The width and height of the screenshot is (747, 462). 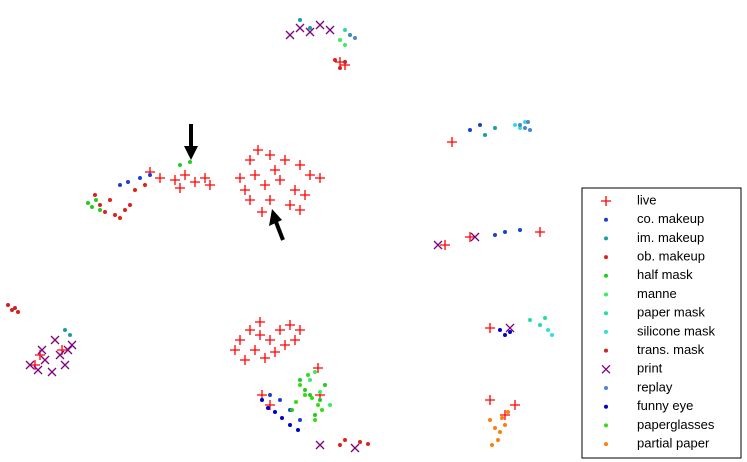 What do you see at coordinates (671, 312) in the screenshot?
I see `legend-label: paper mask` at bounding box center [671, 312].